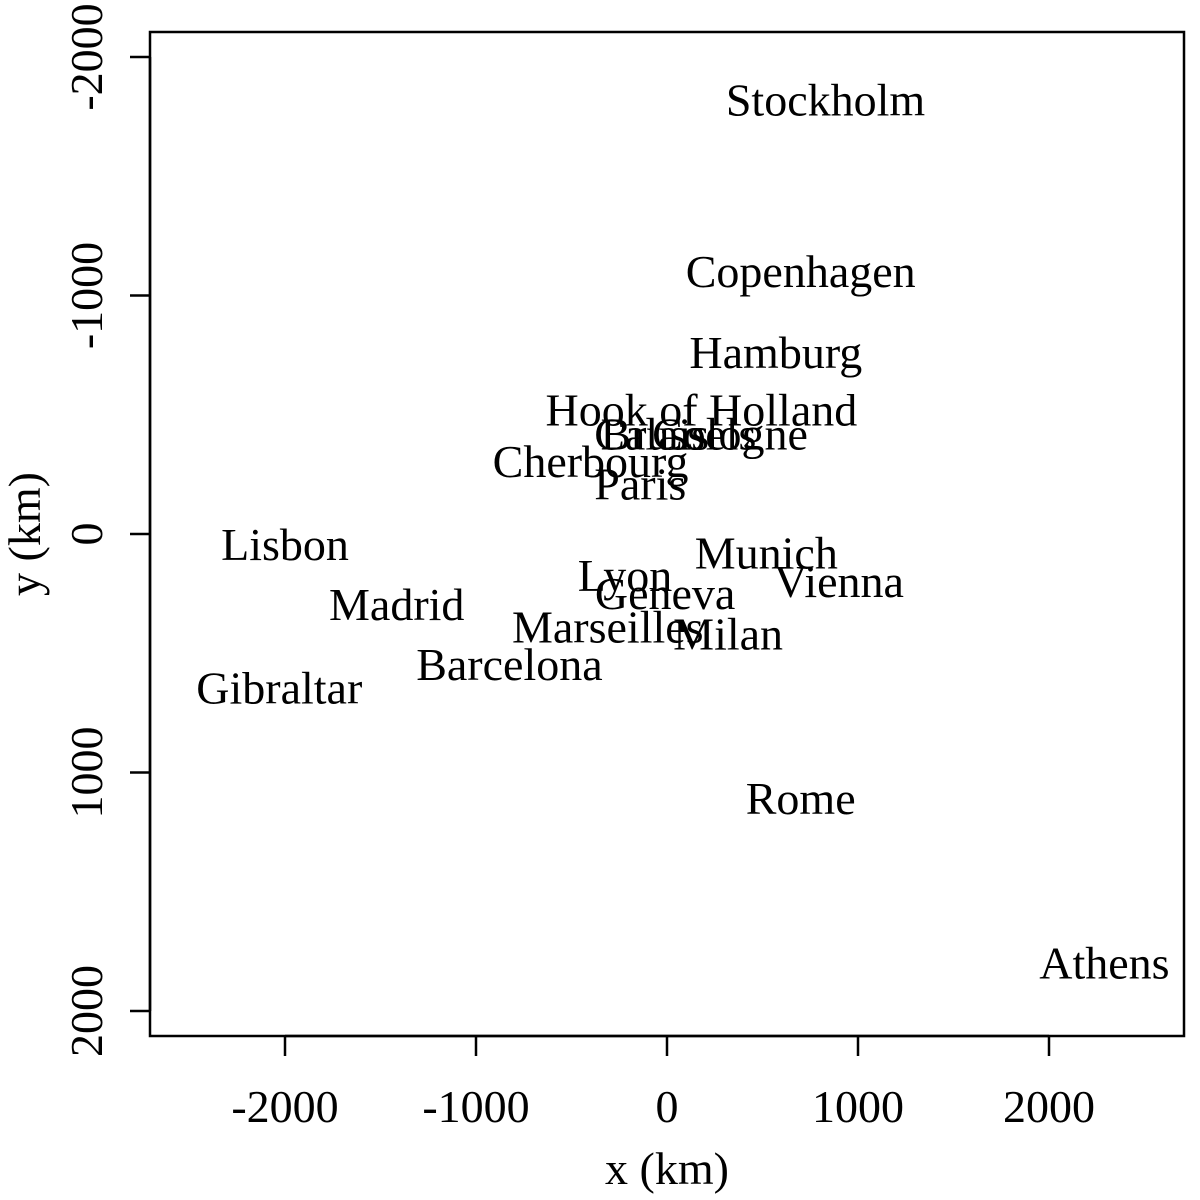 This screenshot has height=1200, width=1200. What do you see at coordinates (86, 534) in the screenshot?
I see `y-tick-label: 0` at bounding box center [86, 534].